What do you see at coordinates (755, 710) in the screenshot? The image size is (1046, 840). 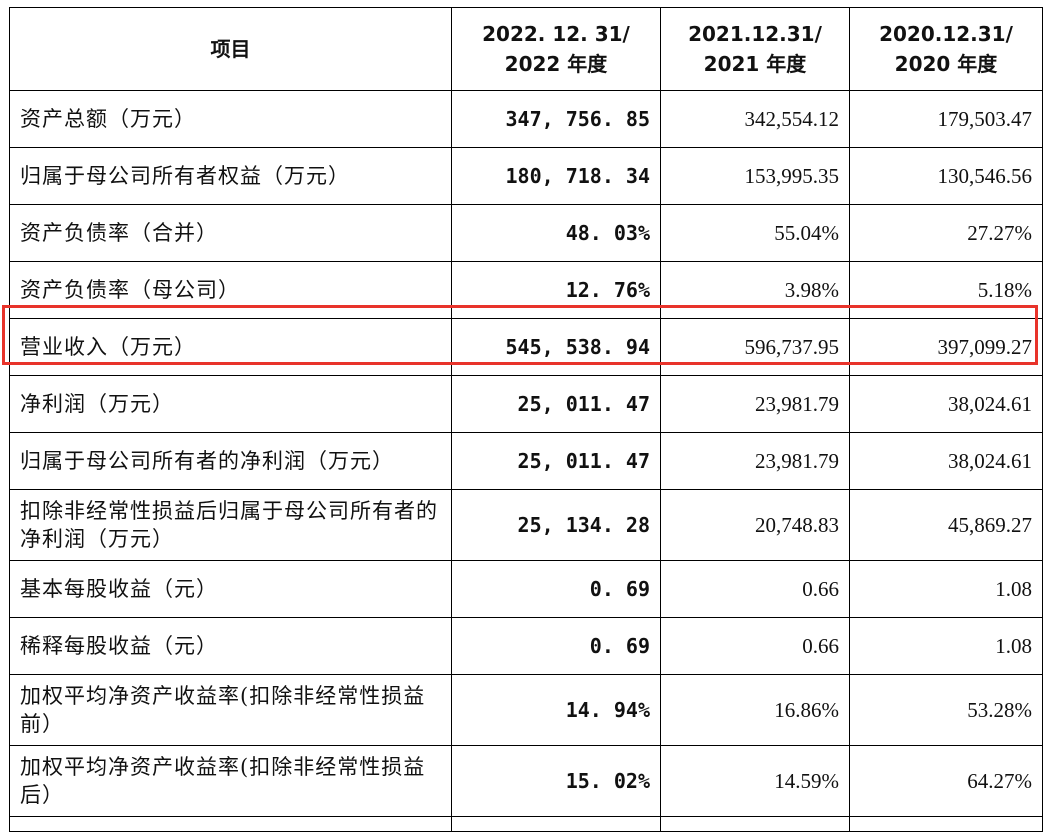 I see `value-2021: 16.86%` at bounding box center [755, 710].